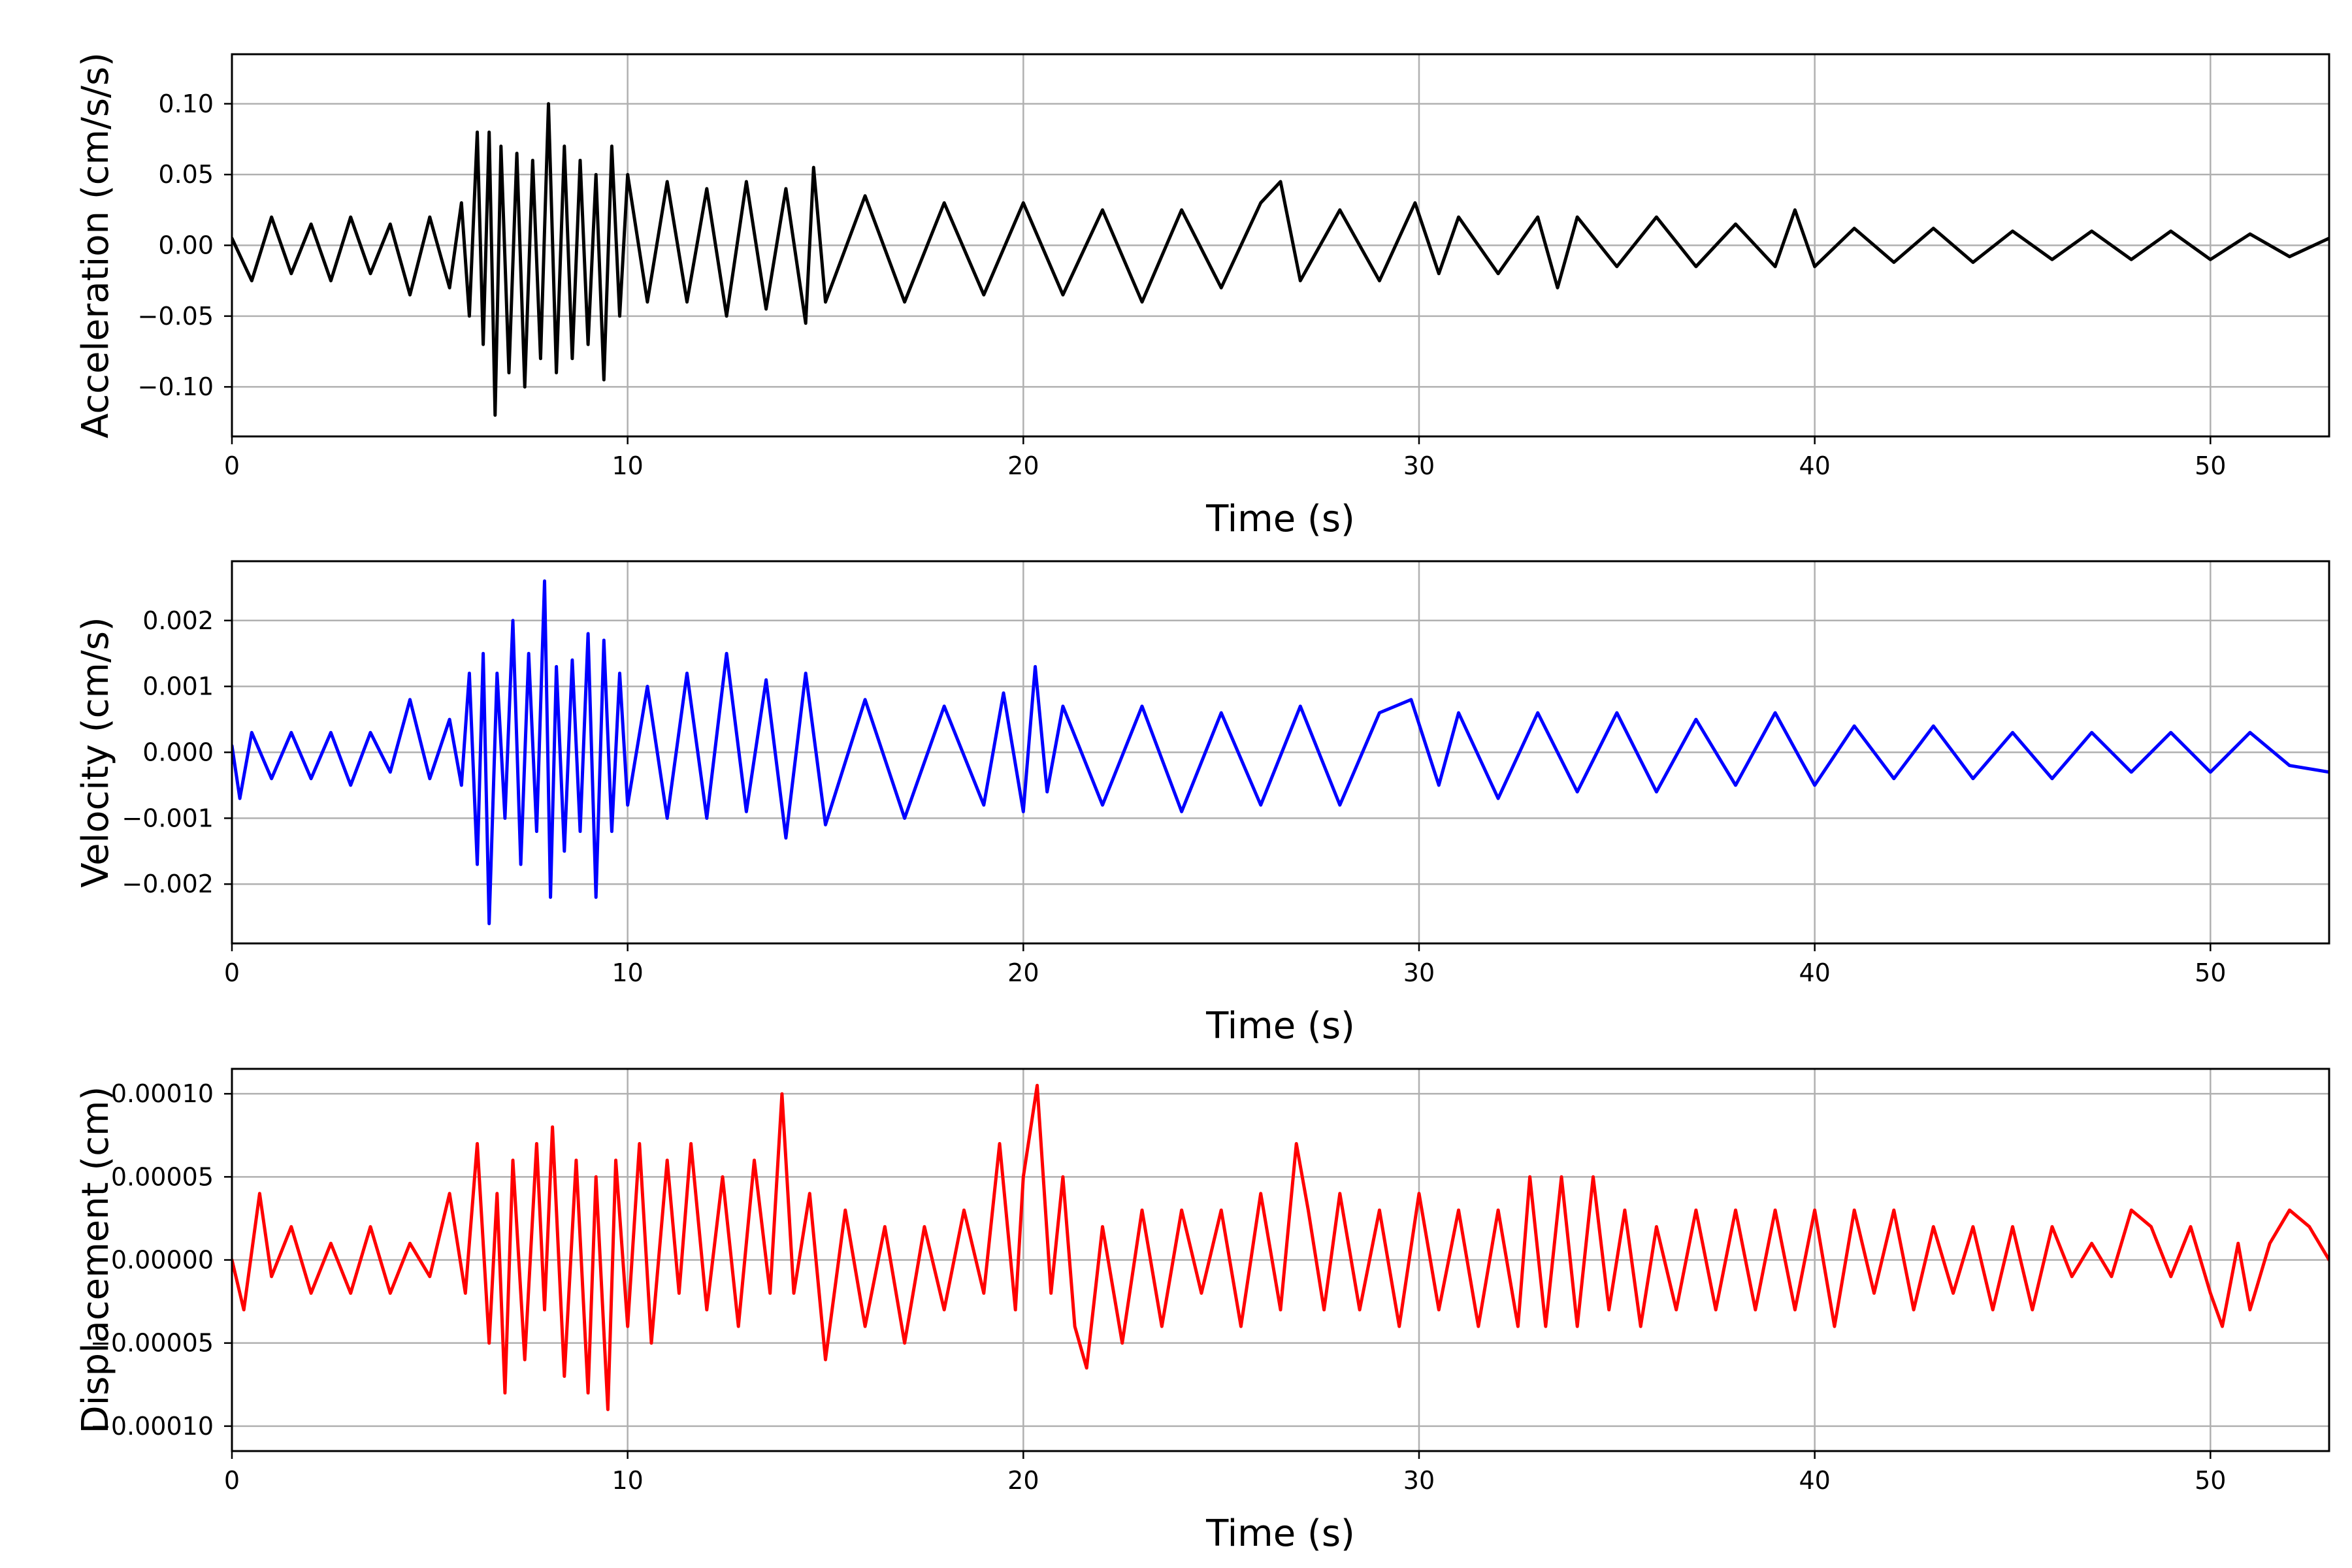 This screenshot has height=1568, width=2352. I want to click on velocity-x-tick-label: 10, so click(627, 972).